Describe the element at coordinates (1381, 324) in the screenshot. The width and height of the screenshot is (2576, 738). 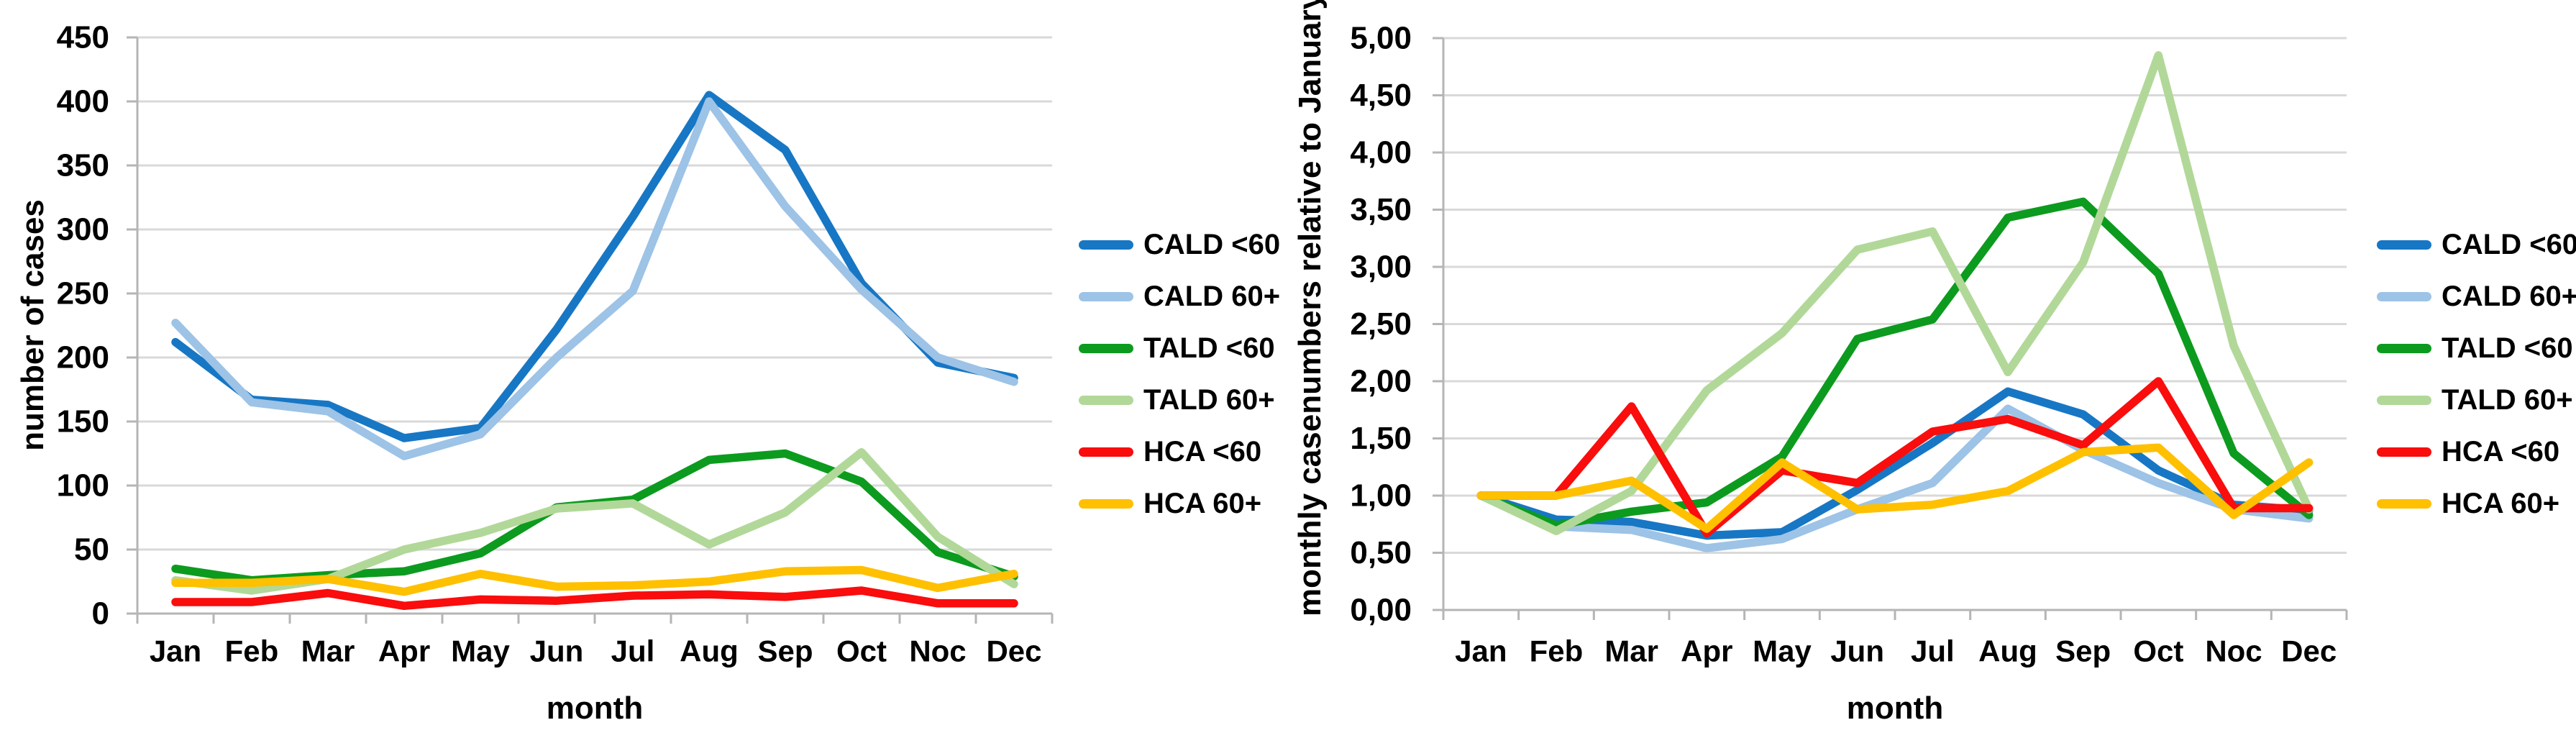
I see `y-tick-label: 2,50` at that location.